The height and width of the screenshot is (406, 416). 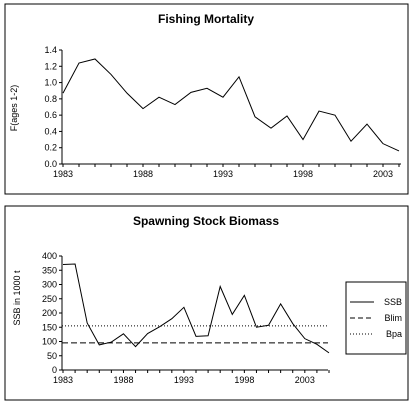 What do you see at coordinates (50, 50) in the screenshot?
I see `y-tick-label: 1.4` at bounding box center [50, 50].